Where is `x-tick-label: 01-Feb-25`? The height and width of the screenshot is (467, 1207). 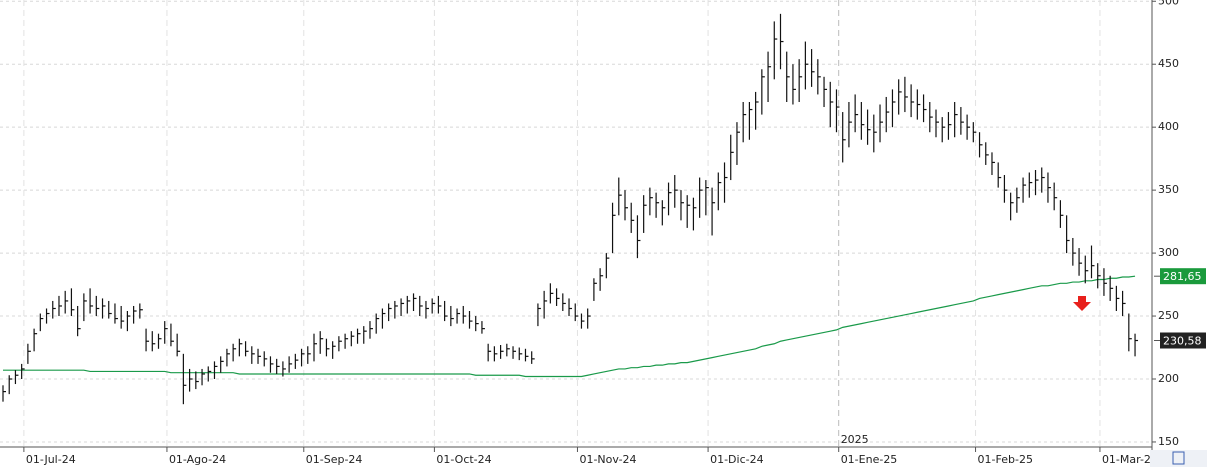 x-tick-label: 01-Feb-25 is located at coordinates (1005, 459).